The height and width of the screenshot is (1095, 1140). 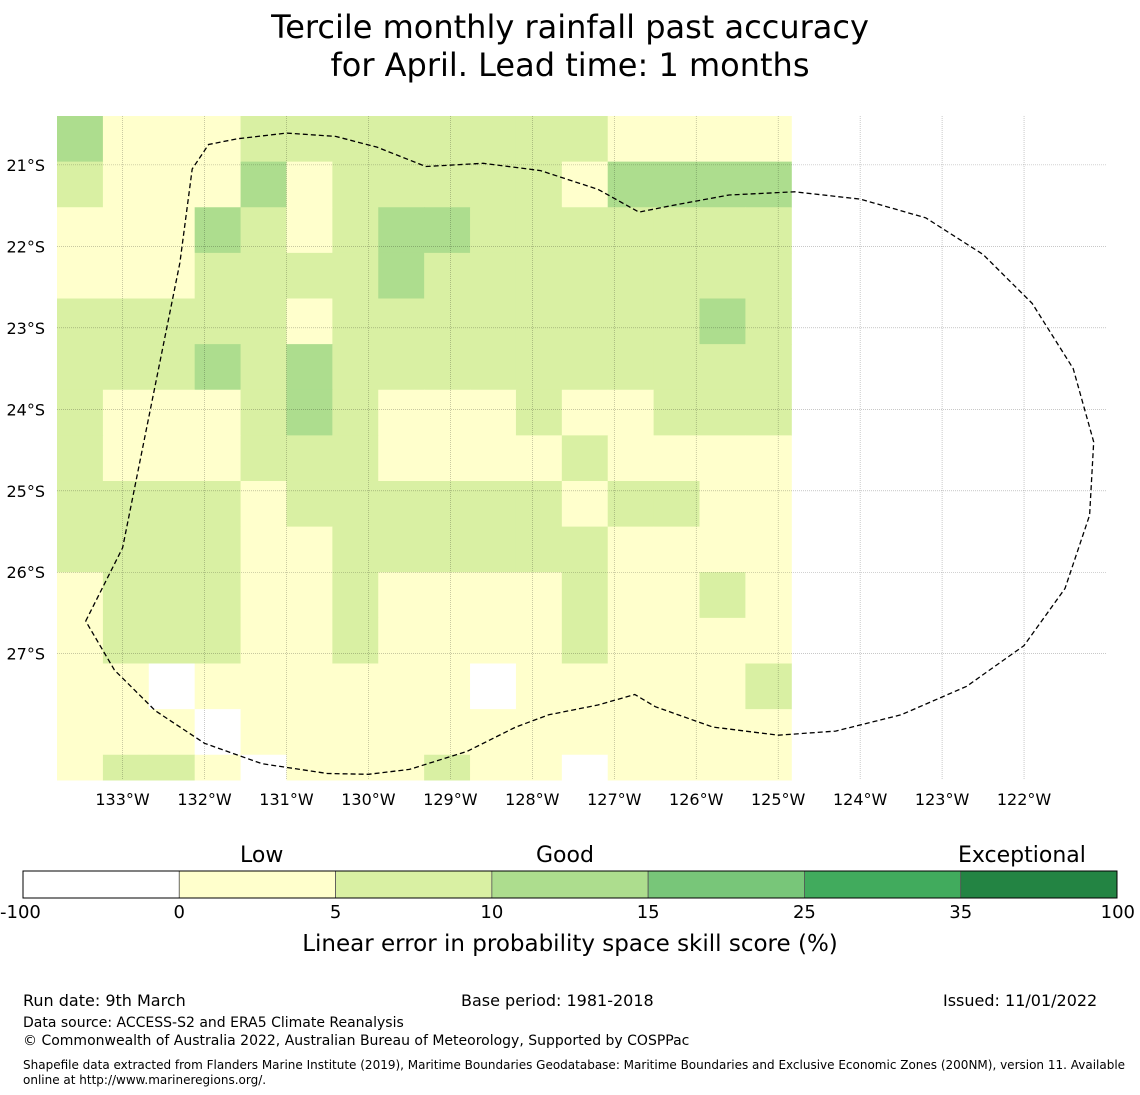 What do you see at coordinates (25, 410) in the screenshot?
I see `y-axis-ticks: 21°S 22°S 23°S 24°S 25°S 26°S 27°S` at bounding box center [25, 410].